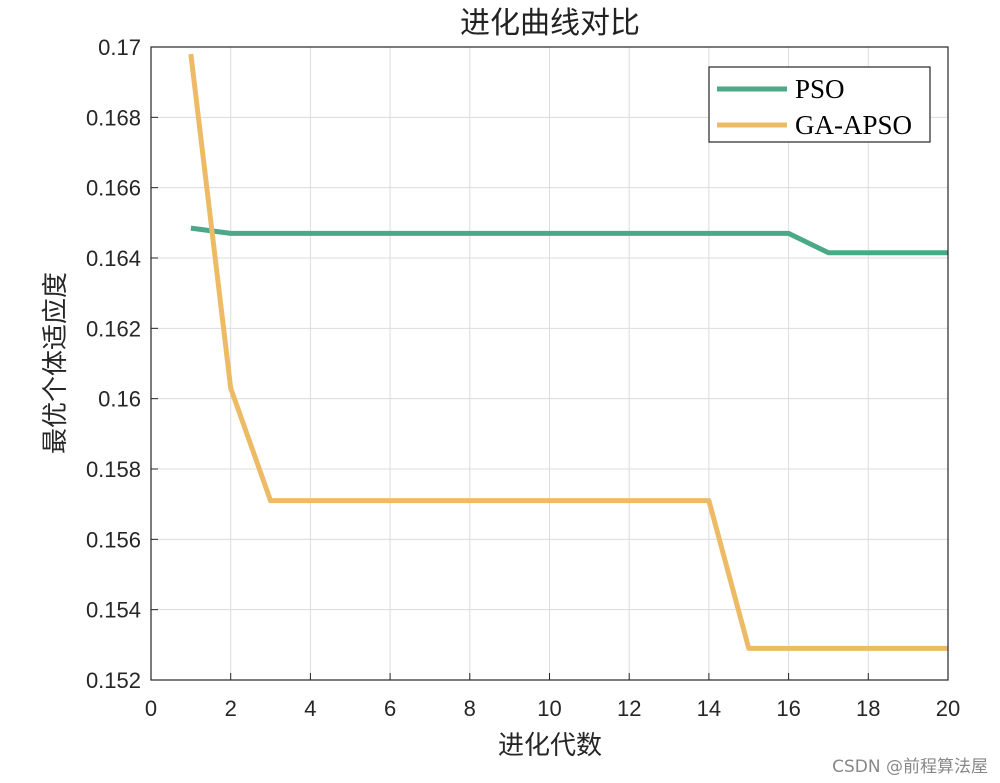 The image size is (1000, 783). Describe the element at coordinates (788, 708) in the screenshot. I see `x-tick-label: 16` at that location.